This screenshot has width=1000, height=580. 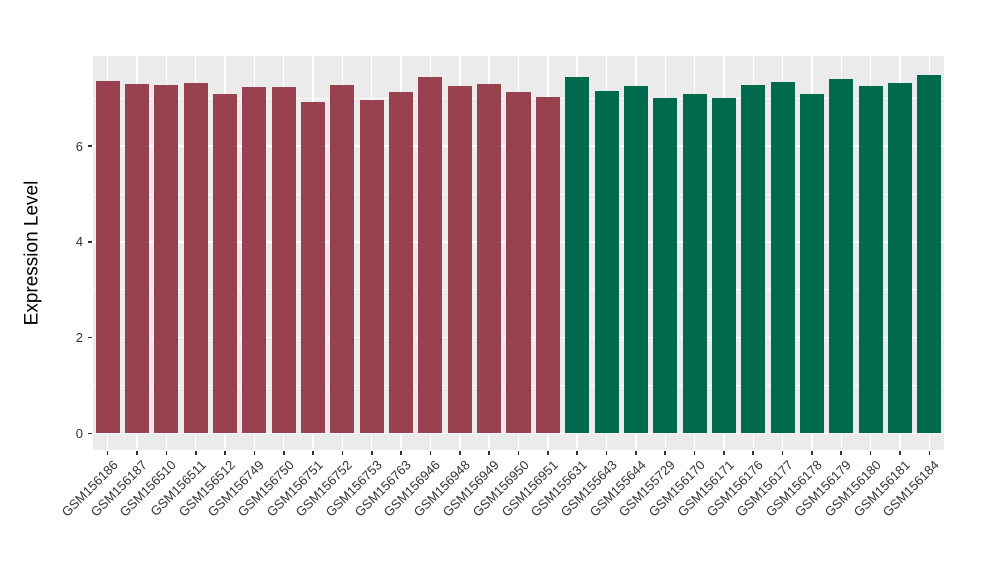 What do you see at coordinates (460, 453) in the screenshot?
I see `x-tick-mark-GSM156948` at bounding box center [460, 453].